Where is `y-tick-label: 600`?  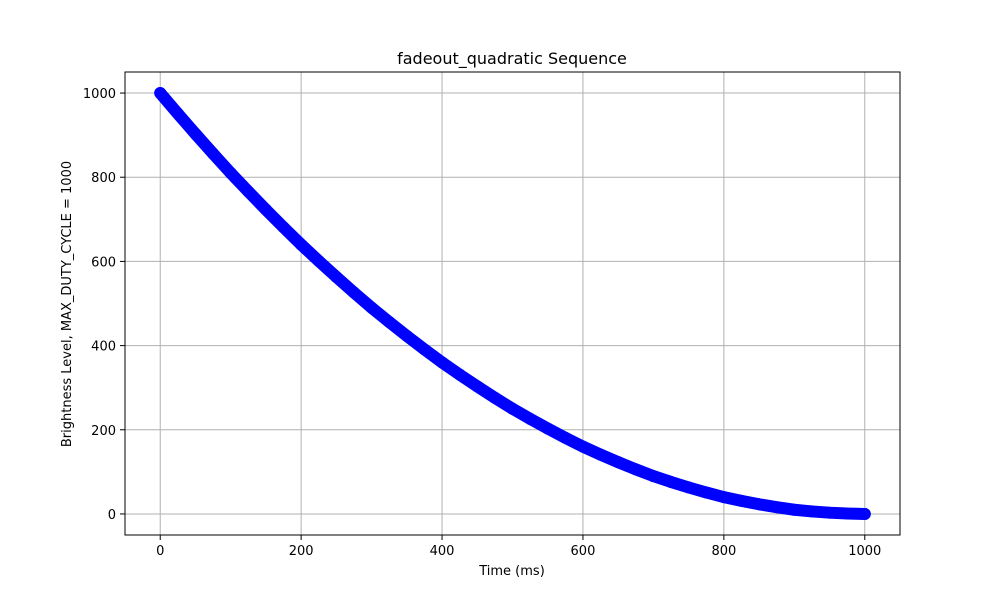 y-tick-label: 600 is located at coordinates (103, 262).